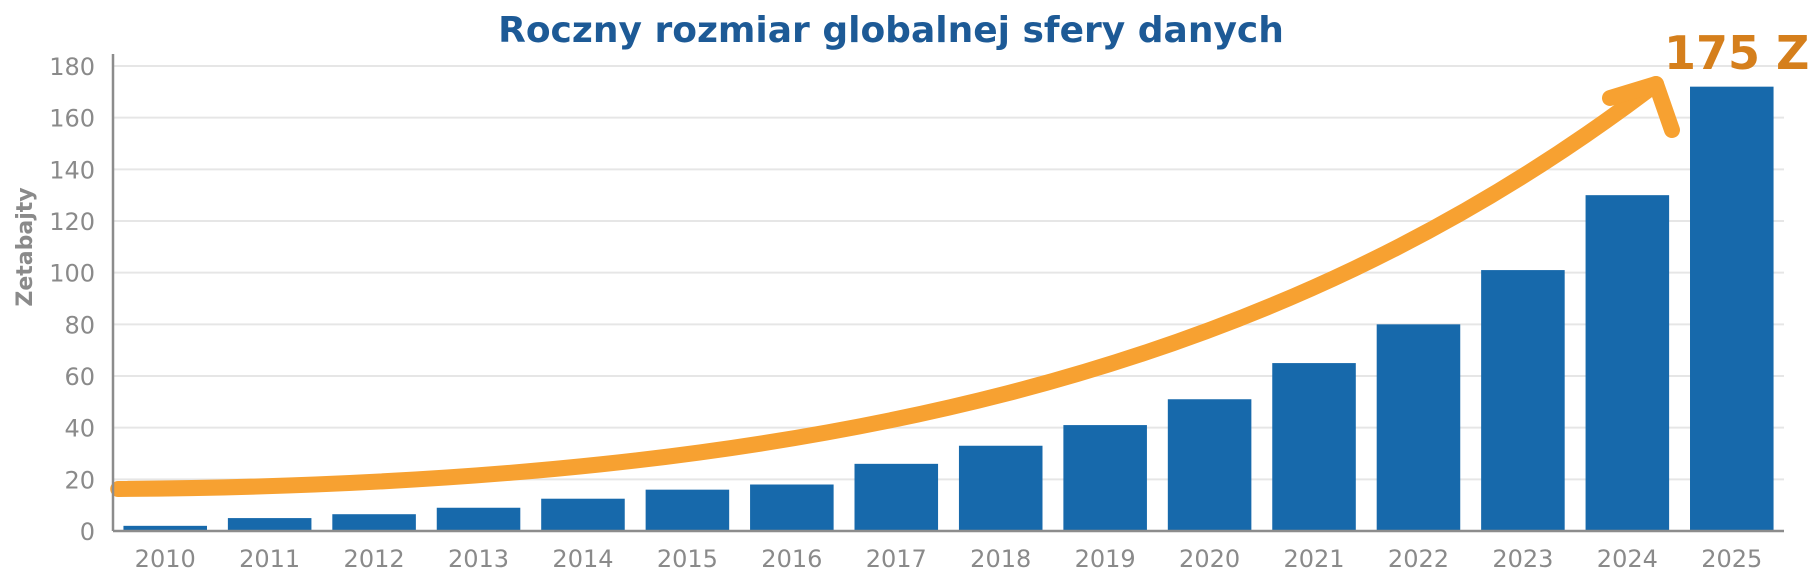  Describe the element at coordinates (79, 480) in the screenshot. I see `y-tick-label: 20` at that location.